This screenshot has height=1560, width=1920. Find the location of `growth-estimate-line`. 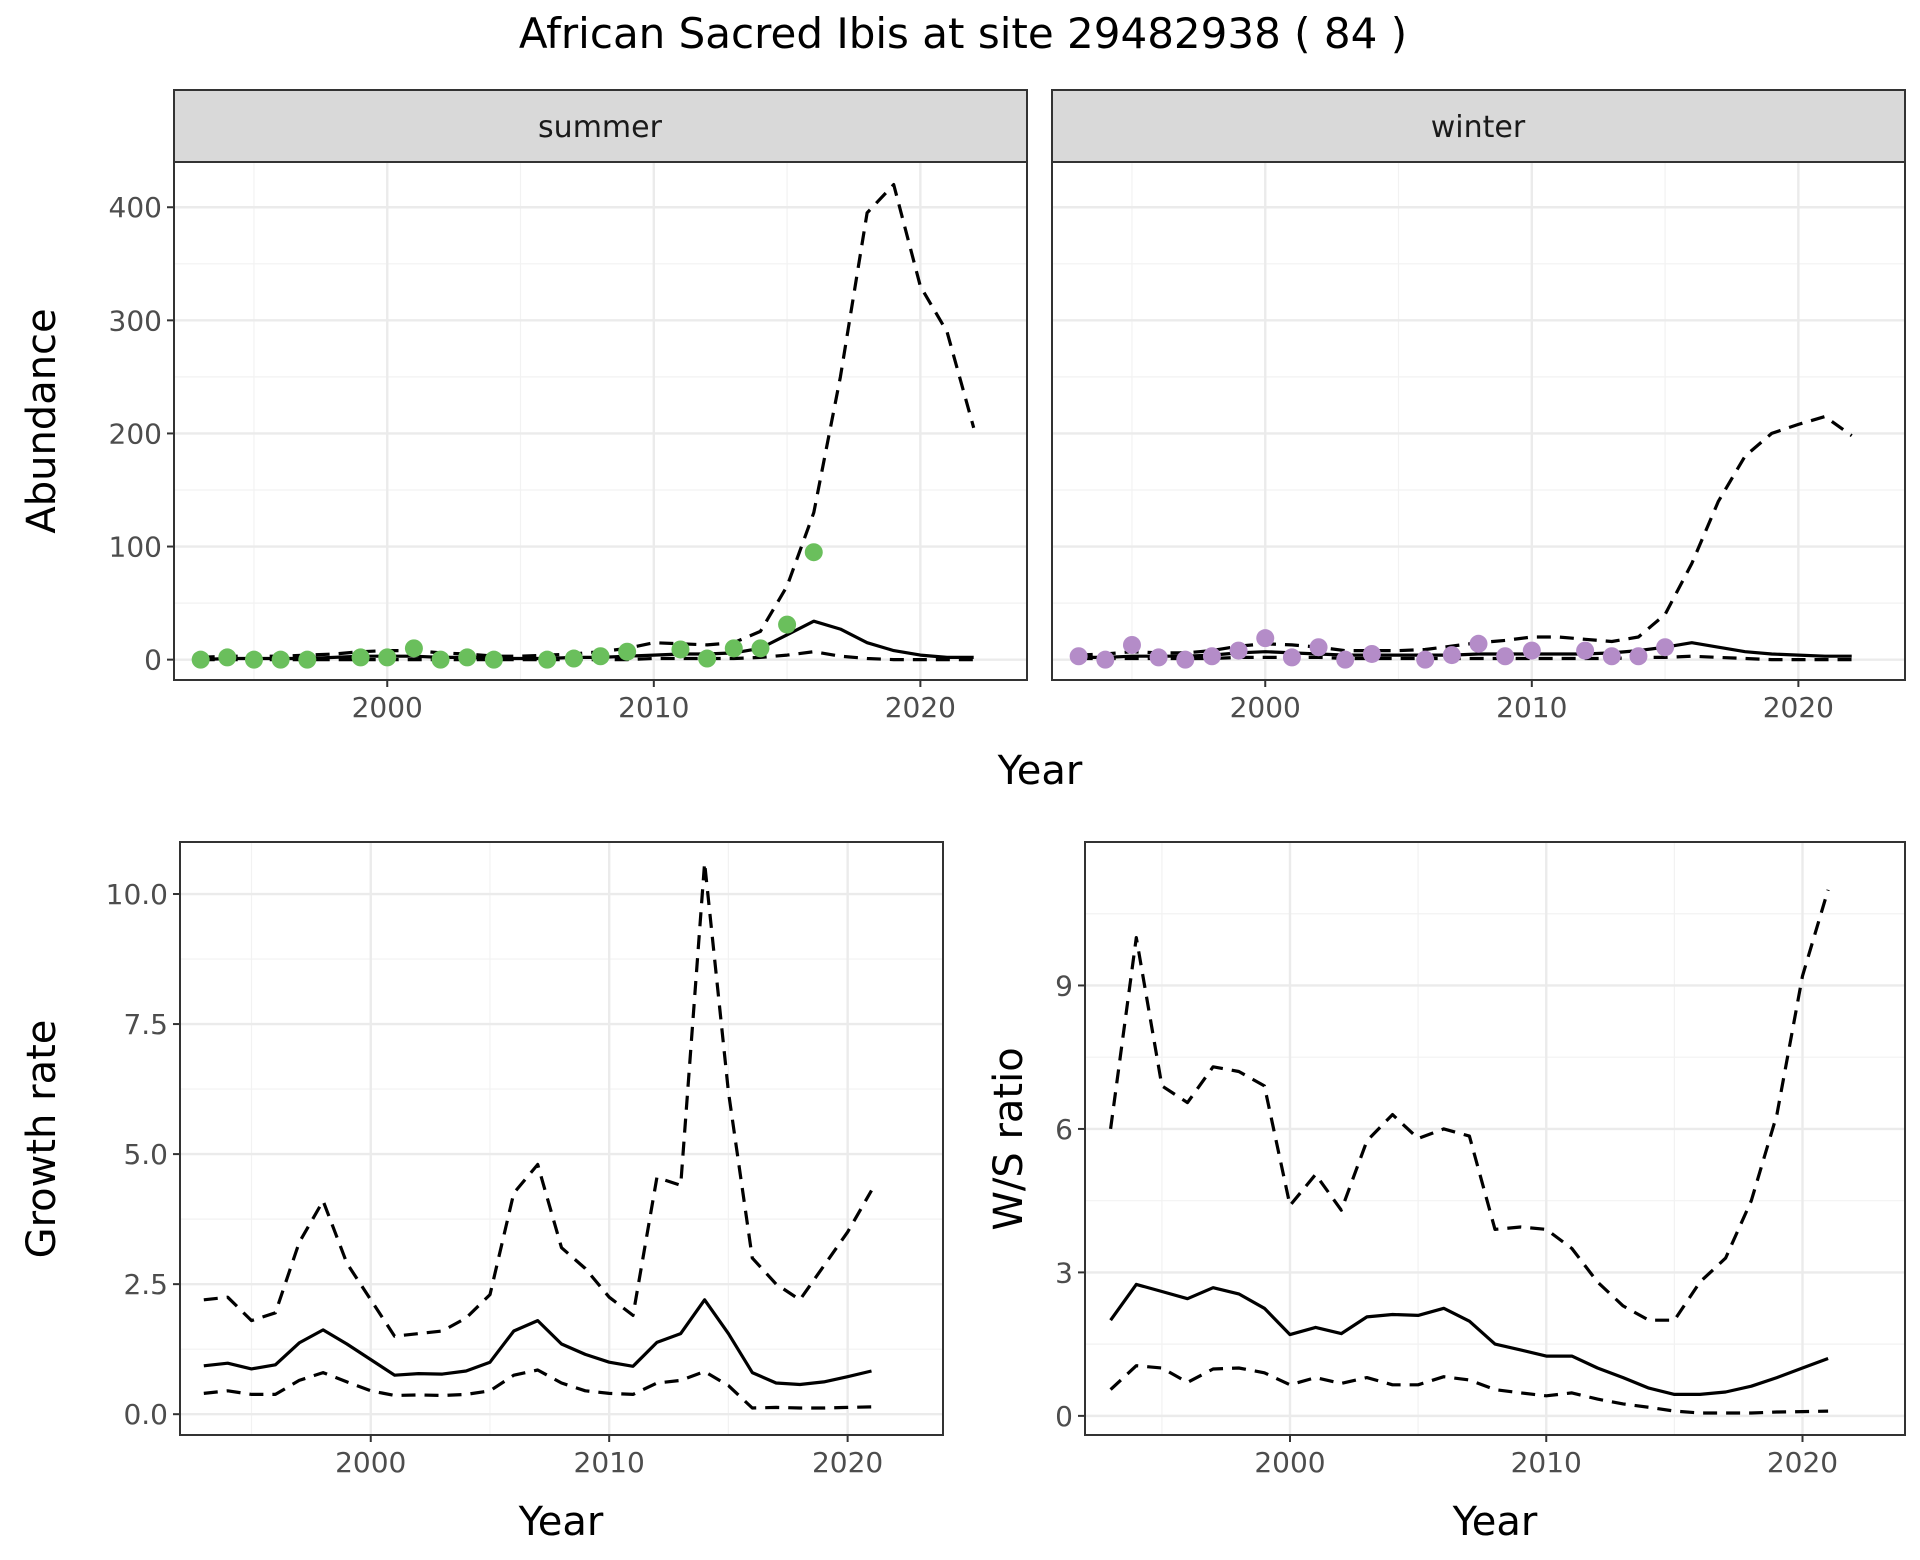

growth-estimate-line is located at coordinates (537, 1342).